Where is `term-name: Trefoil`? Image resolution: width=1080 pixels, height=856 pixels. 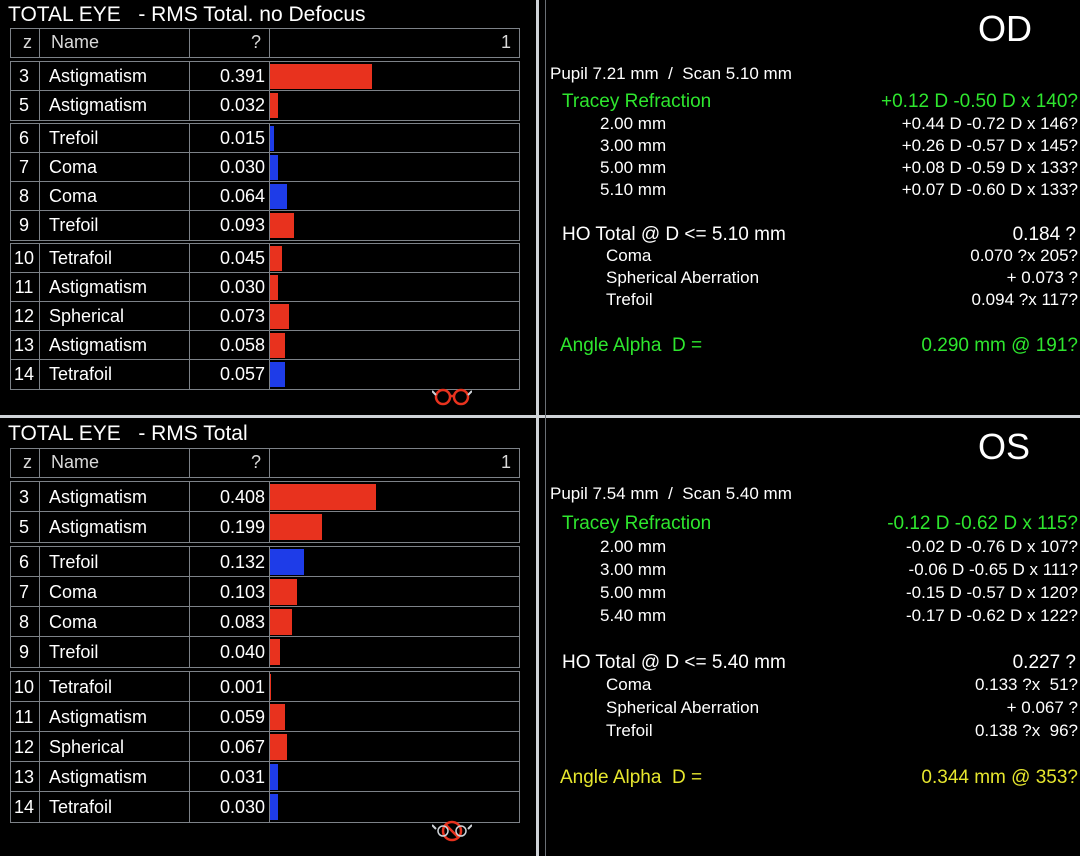 term-name: Trefoil is located at coordinates (74, 225).